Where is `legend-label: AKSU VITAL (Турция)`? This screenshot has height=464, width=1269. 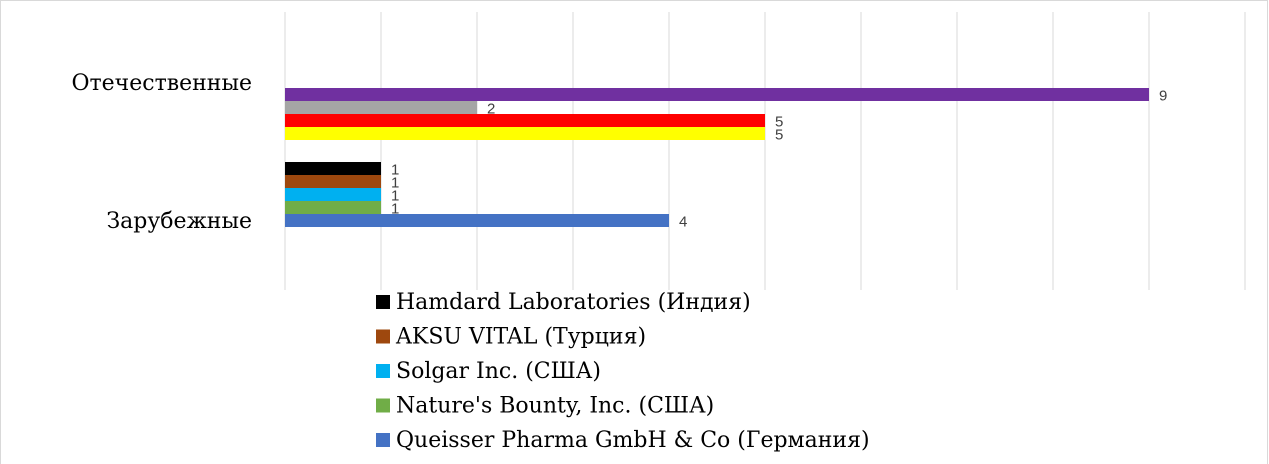 legend-label: AKSU VITAL (Турция) is located at coordinates (520, 337).